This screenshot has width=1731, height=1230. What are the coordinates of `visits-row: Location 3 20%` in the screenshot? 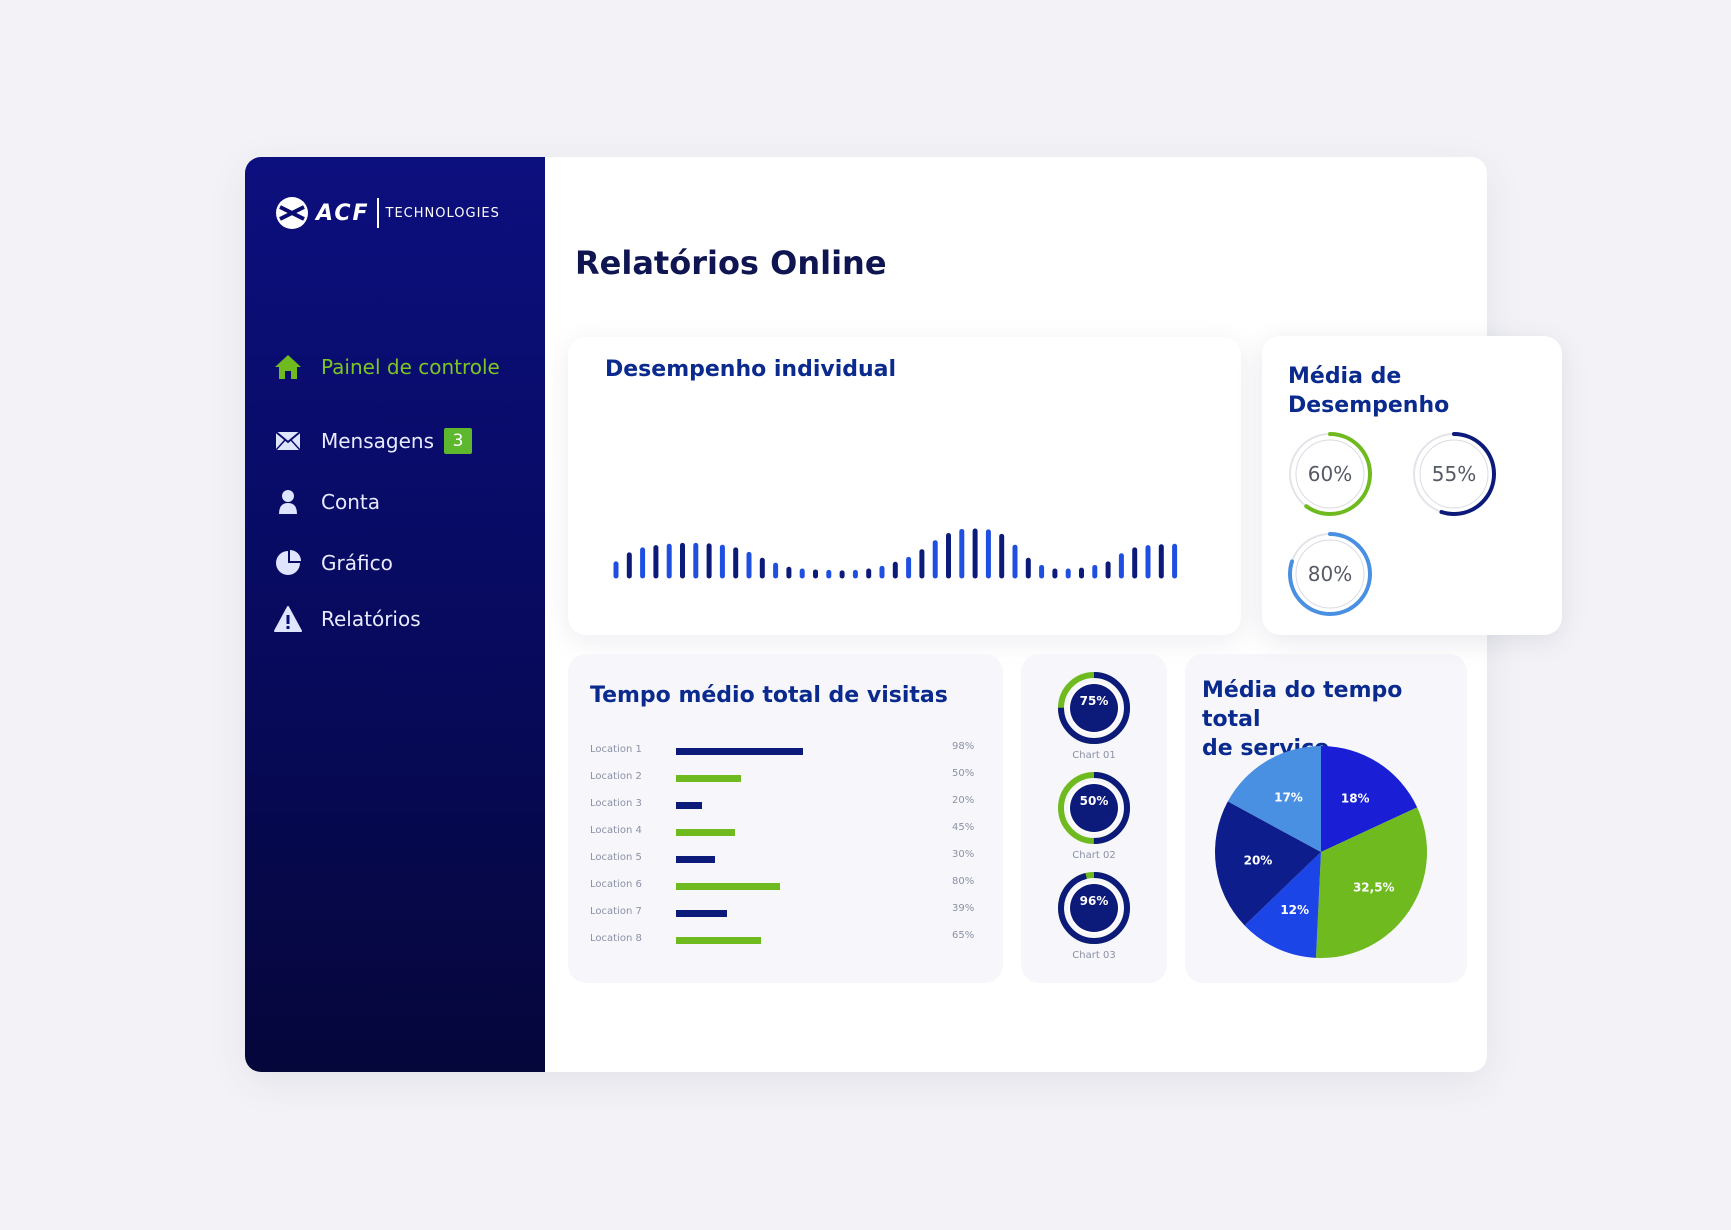 It's located at (785, 805).